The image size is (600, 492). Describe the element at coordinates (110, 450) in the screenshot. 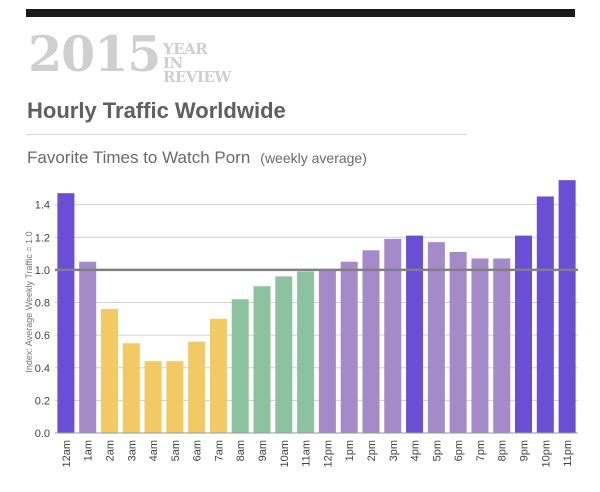

I see `x-tick-label: 2am` at that location.